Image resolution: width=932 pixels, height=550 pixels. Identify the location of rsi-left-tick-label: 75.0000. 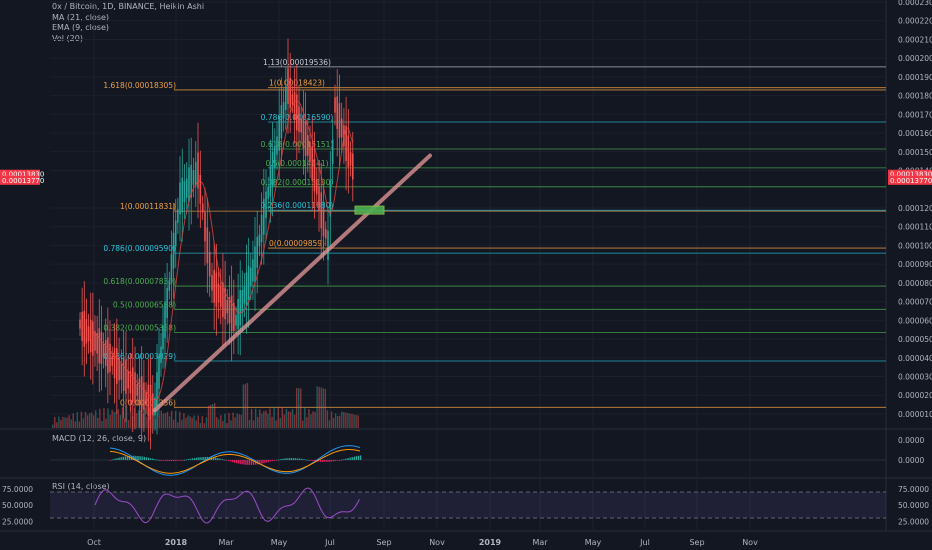
(17, 489).